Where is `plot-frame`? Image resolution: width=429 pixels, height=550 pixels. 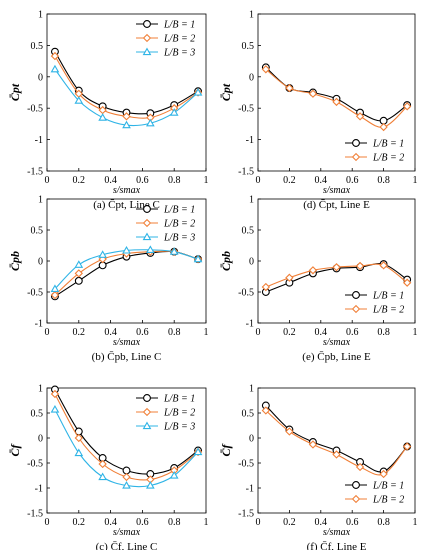 plot-frame is located at coordinates (126, 92).